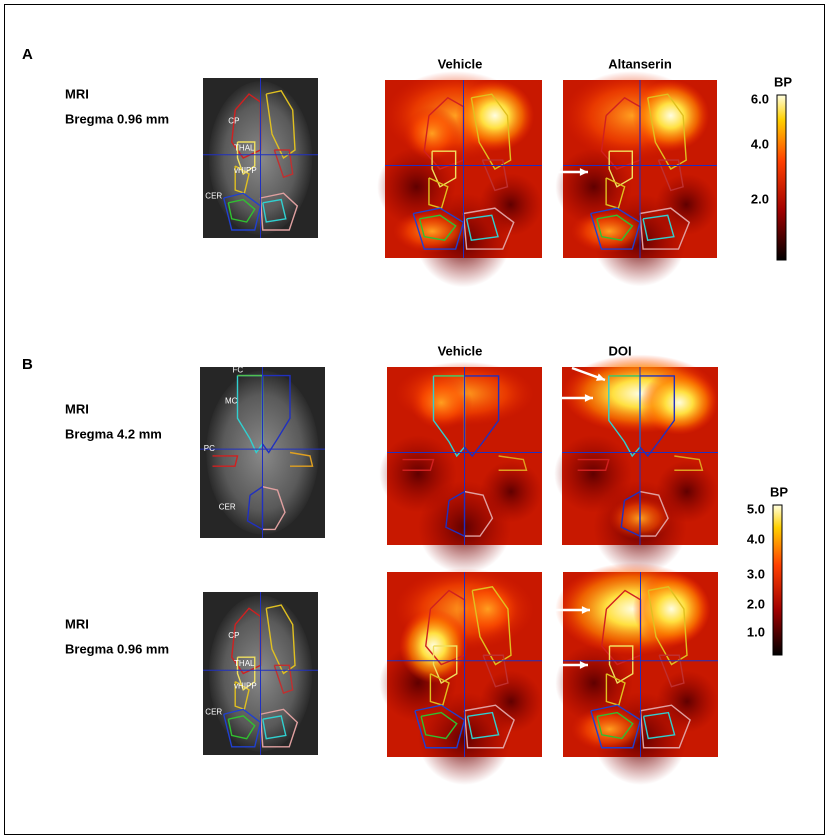 The image size is (829, 840). Describe the element at coordinates (244, 148) in the screenshot. I see `region-label: THAL` at that location.